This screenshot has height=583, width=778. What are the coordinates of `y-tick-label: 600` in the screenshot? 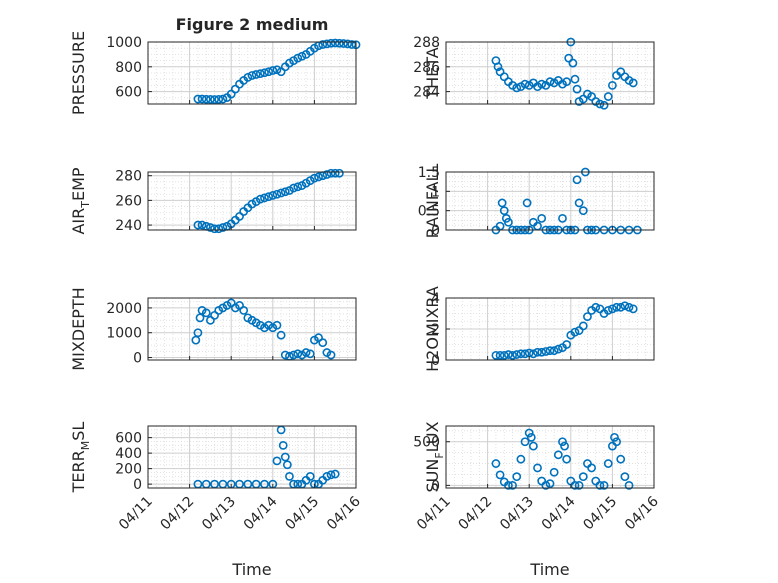 It's located at (128, 93).